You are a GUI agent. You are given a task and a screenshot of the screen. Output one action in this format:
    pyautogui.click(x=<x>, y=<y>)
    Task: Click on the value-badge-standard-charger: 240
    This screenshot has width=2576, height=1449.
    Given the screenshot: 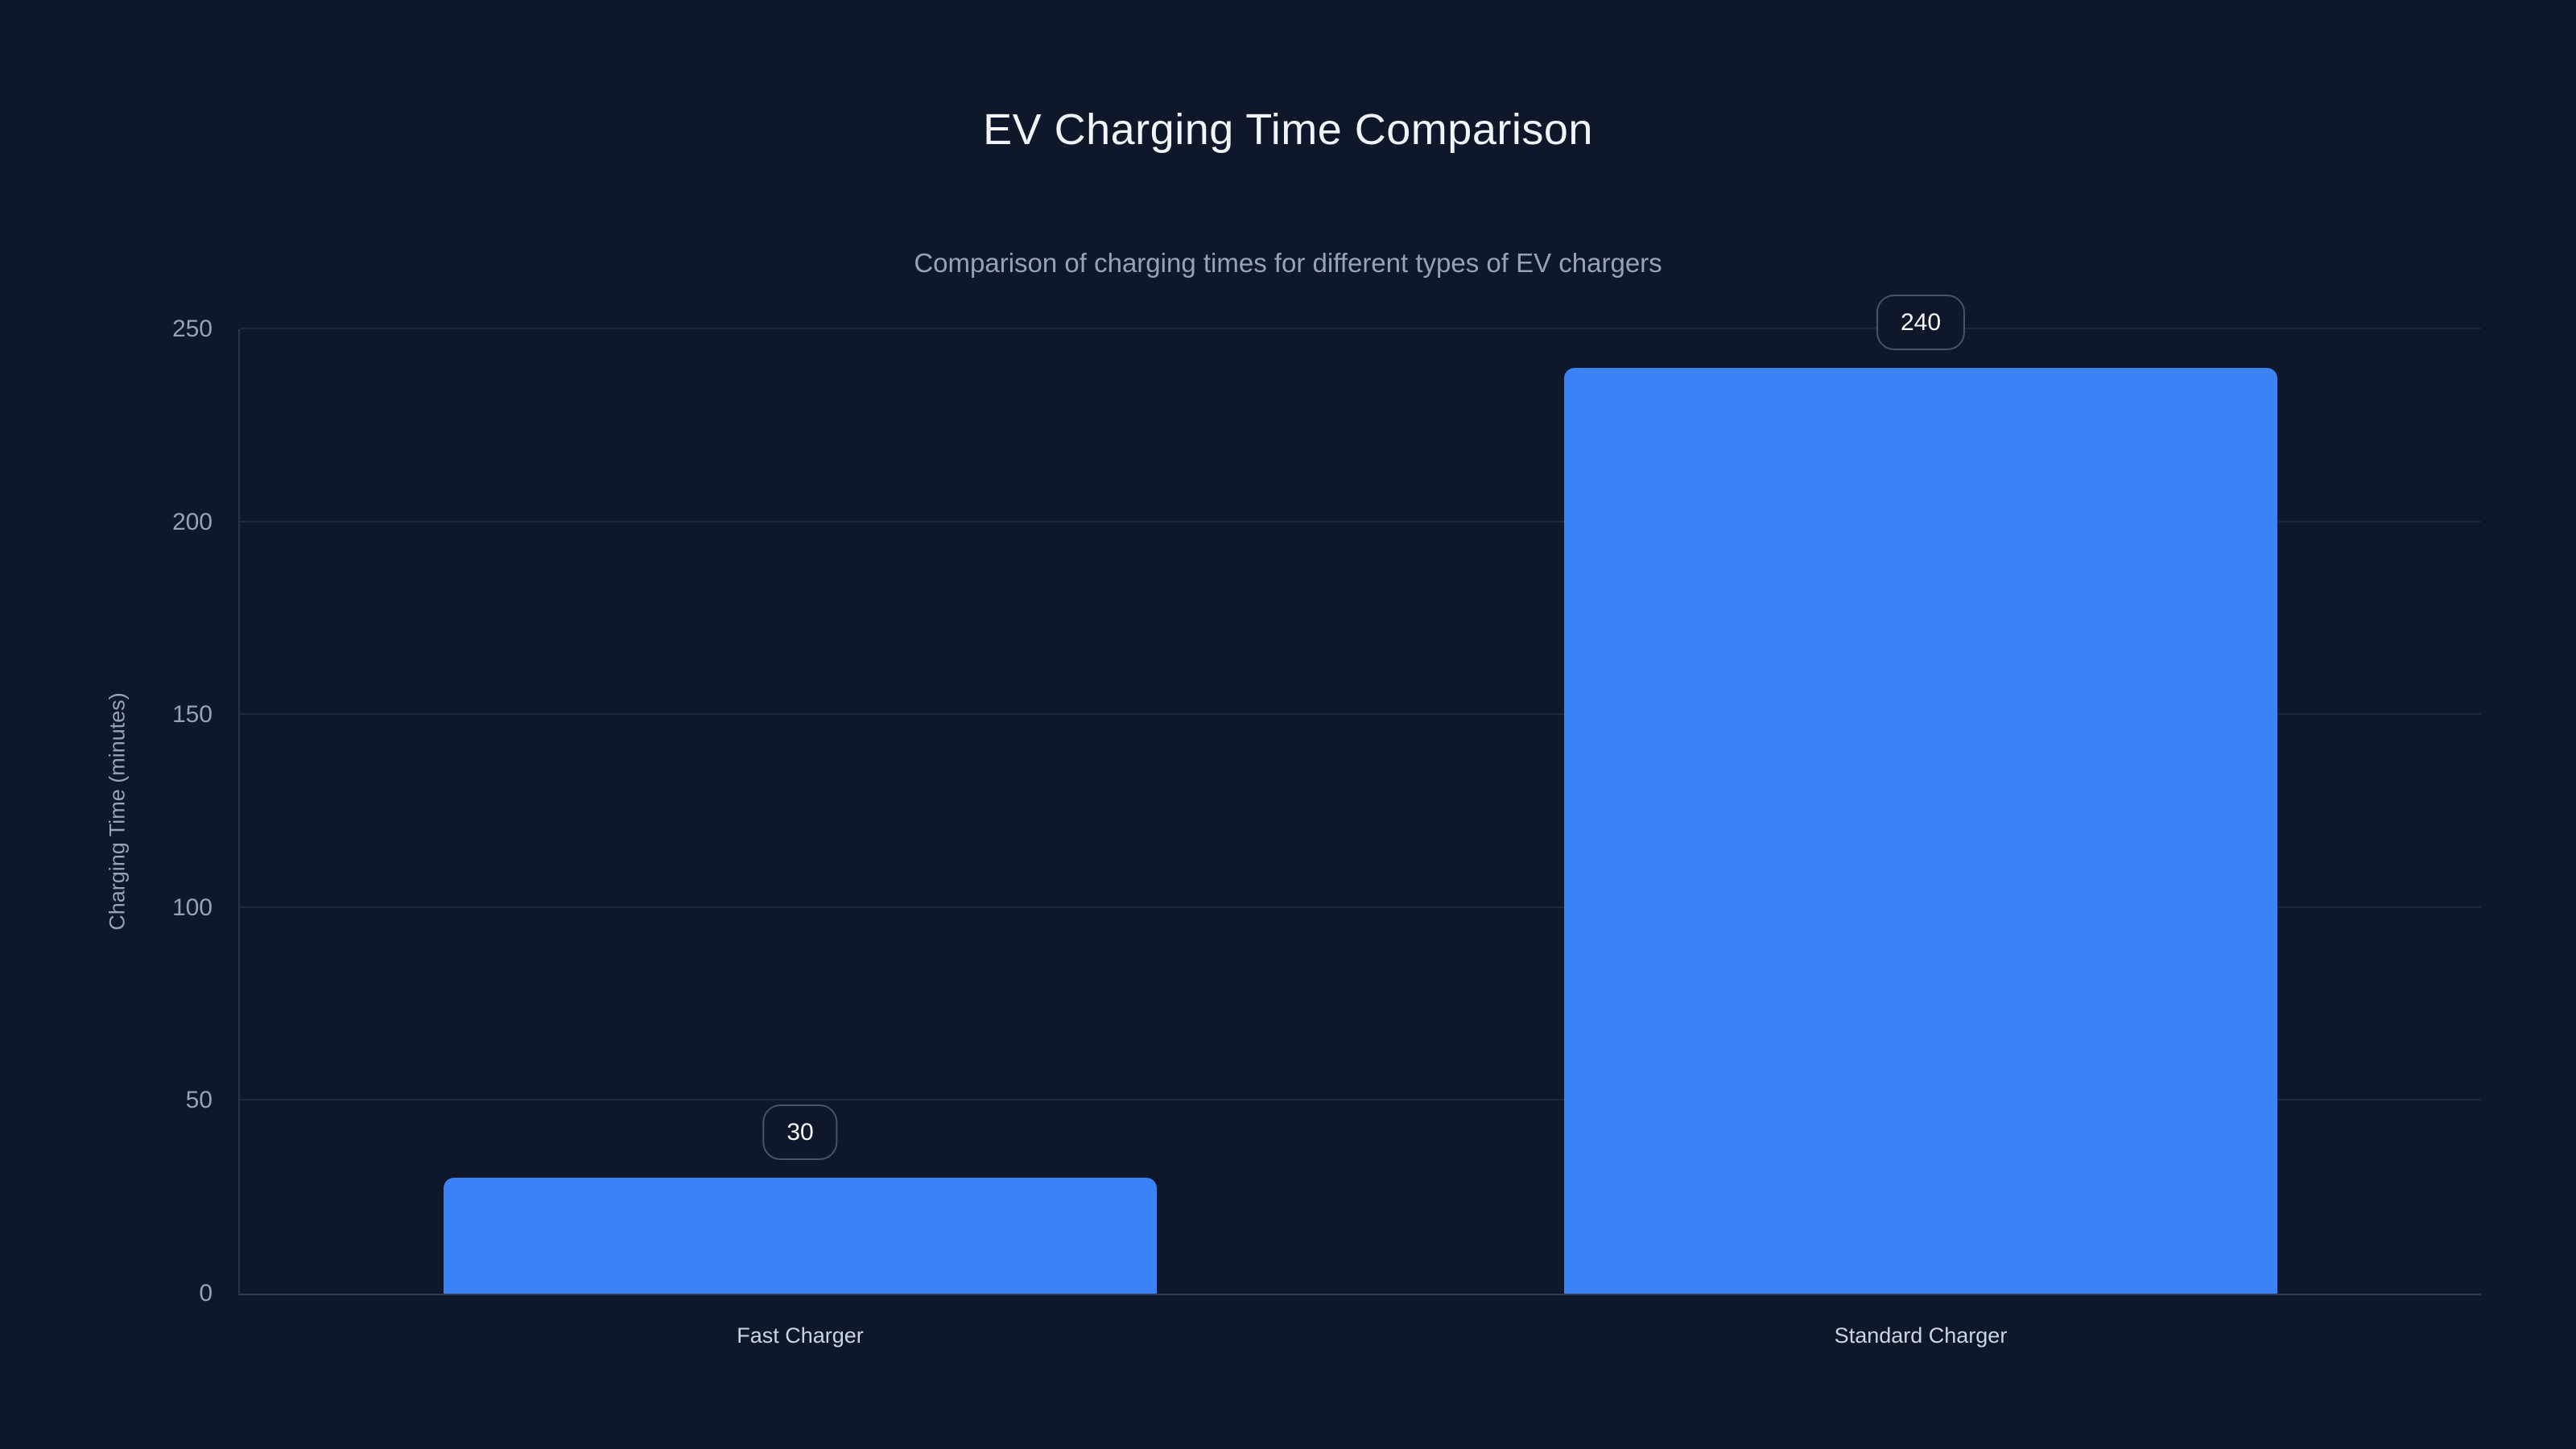 What is the action you would take?
    pyautogui.click(x=1921, y=322)
    